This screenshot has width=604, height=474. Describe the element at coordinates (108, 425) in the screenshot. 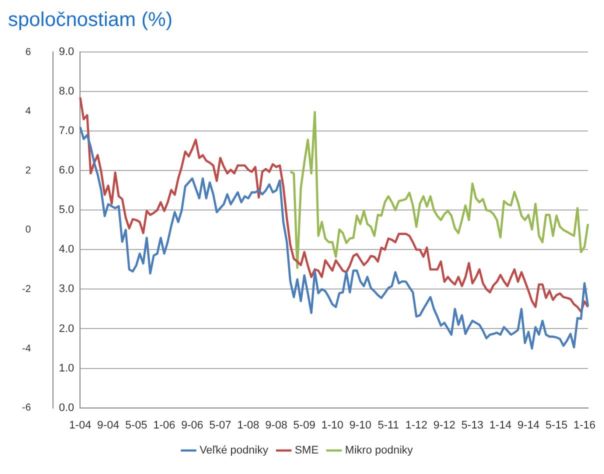

I see `x-tick-label: 9-04` at that location.